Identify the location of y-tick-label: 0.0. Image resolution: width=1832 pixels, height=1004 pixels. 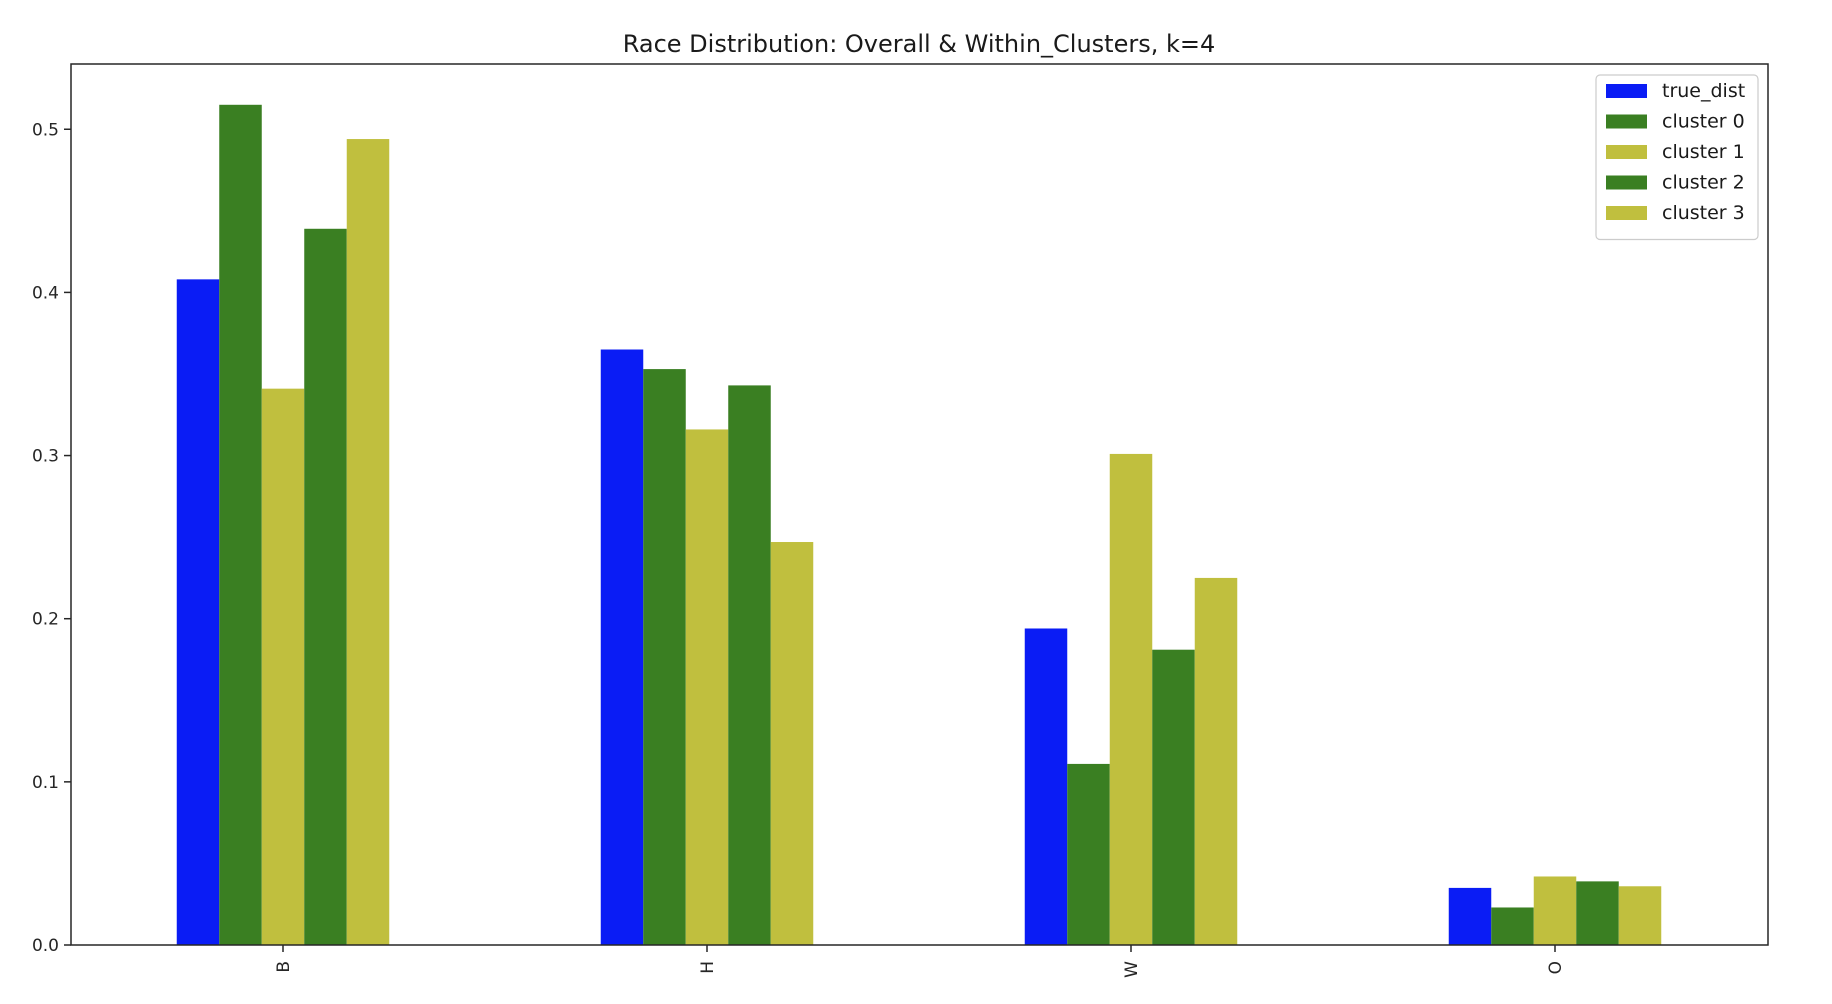
(45, 946).